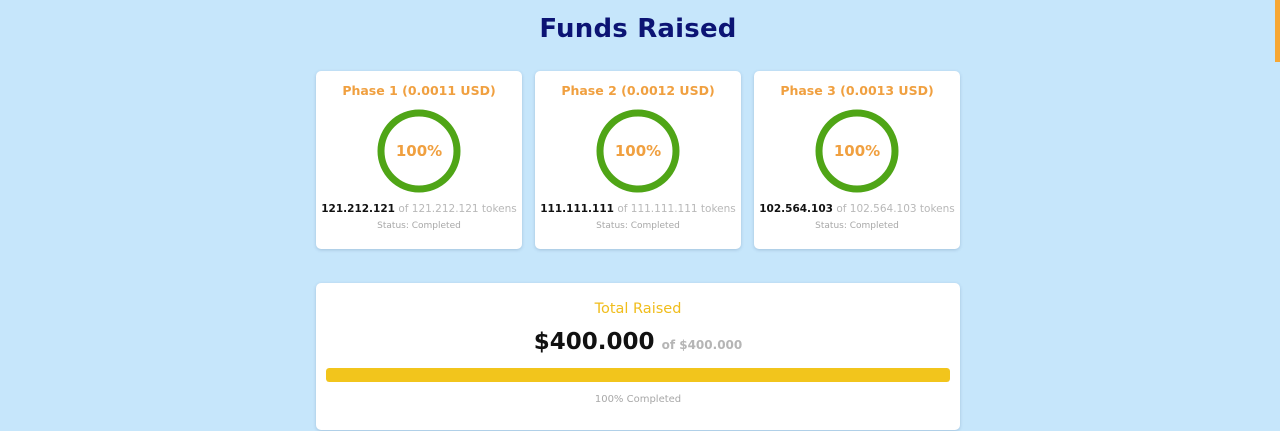  I want to click on tokens-sold: 102.564.103, so click(796, 209).